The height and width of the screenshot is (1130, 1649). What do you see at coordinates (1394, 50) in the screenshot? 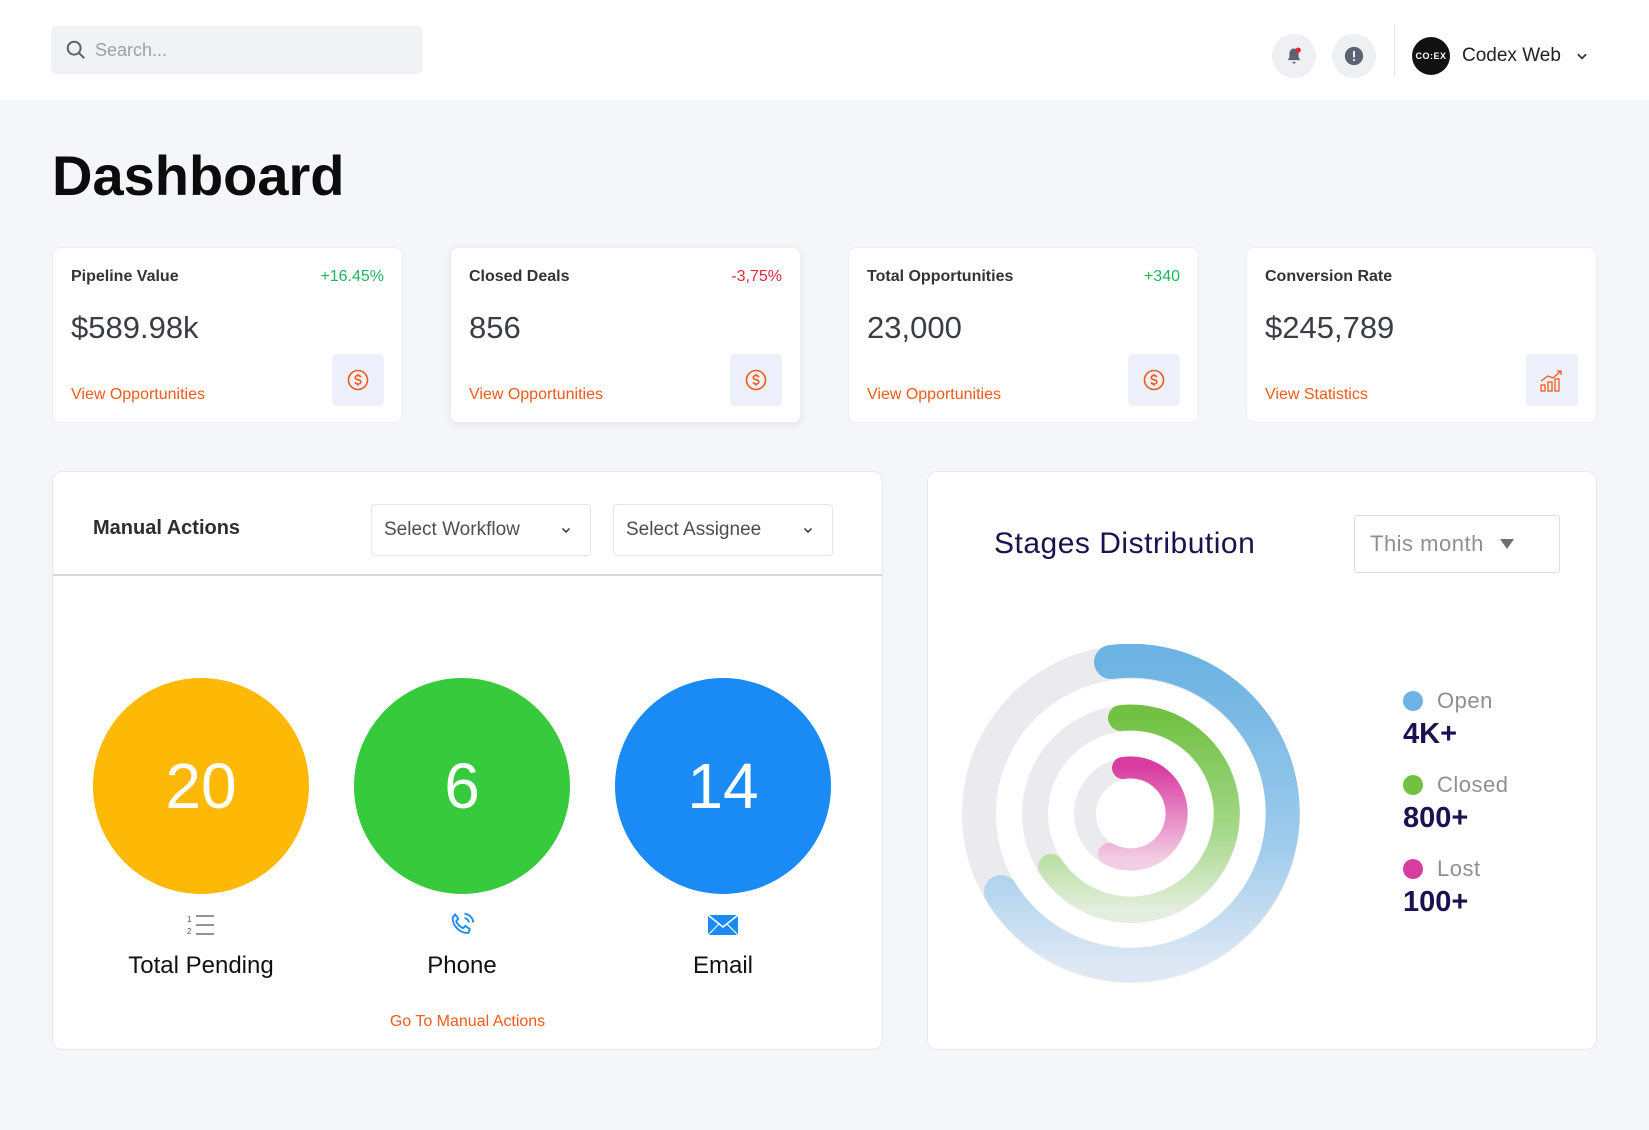
I see `header-divider` at bounding box center [1394, 50].